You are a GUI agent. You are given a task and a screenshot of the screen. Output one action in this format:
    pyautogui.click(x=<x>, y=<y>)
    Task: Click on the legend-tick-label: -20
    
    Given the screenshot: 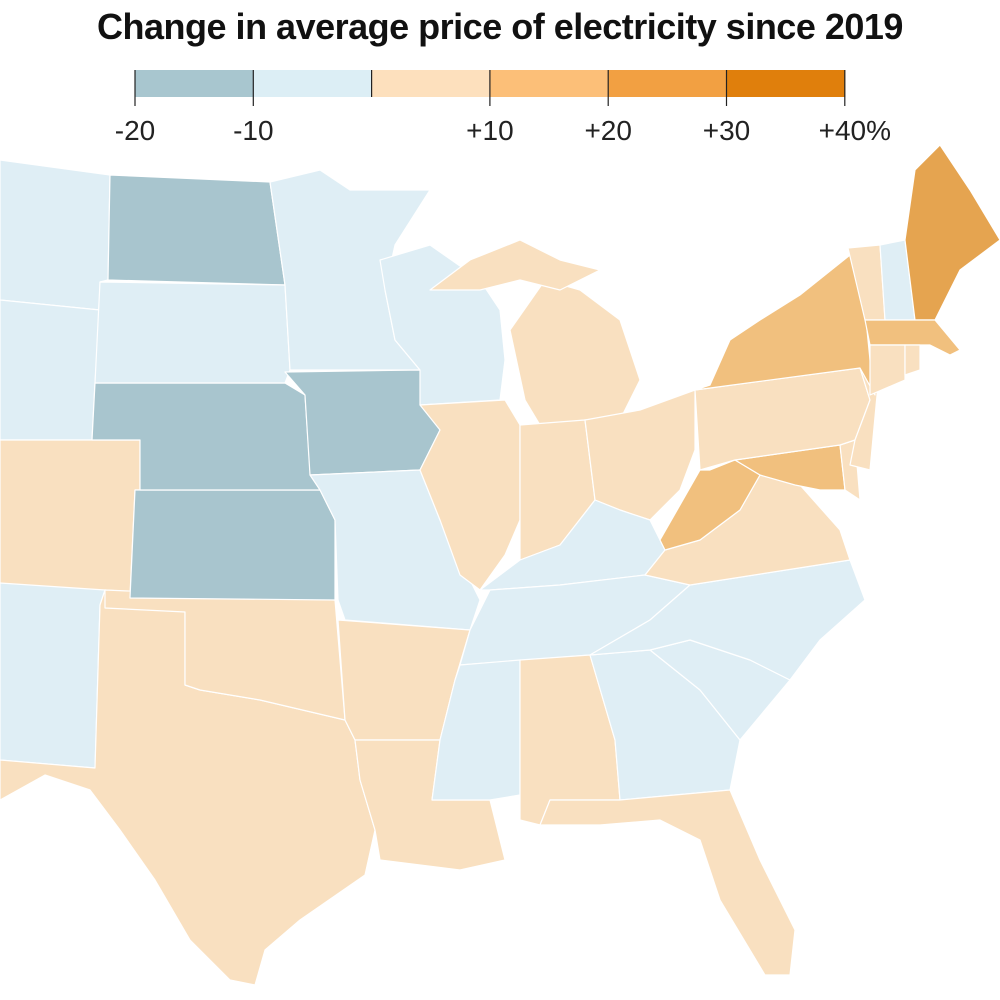 What is the action you would take?
    pyautogui.click(x=135, y=130)
    